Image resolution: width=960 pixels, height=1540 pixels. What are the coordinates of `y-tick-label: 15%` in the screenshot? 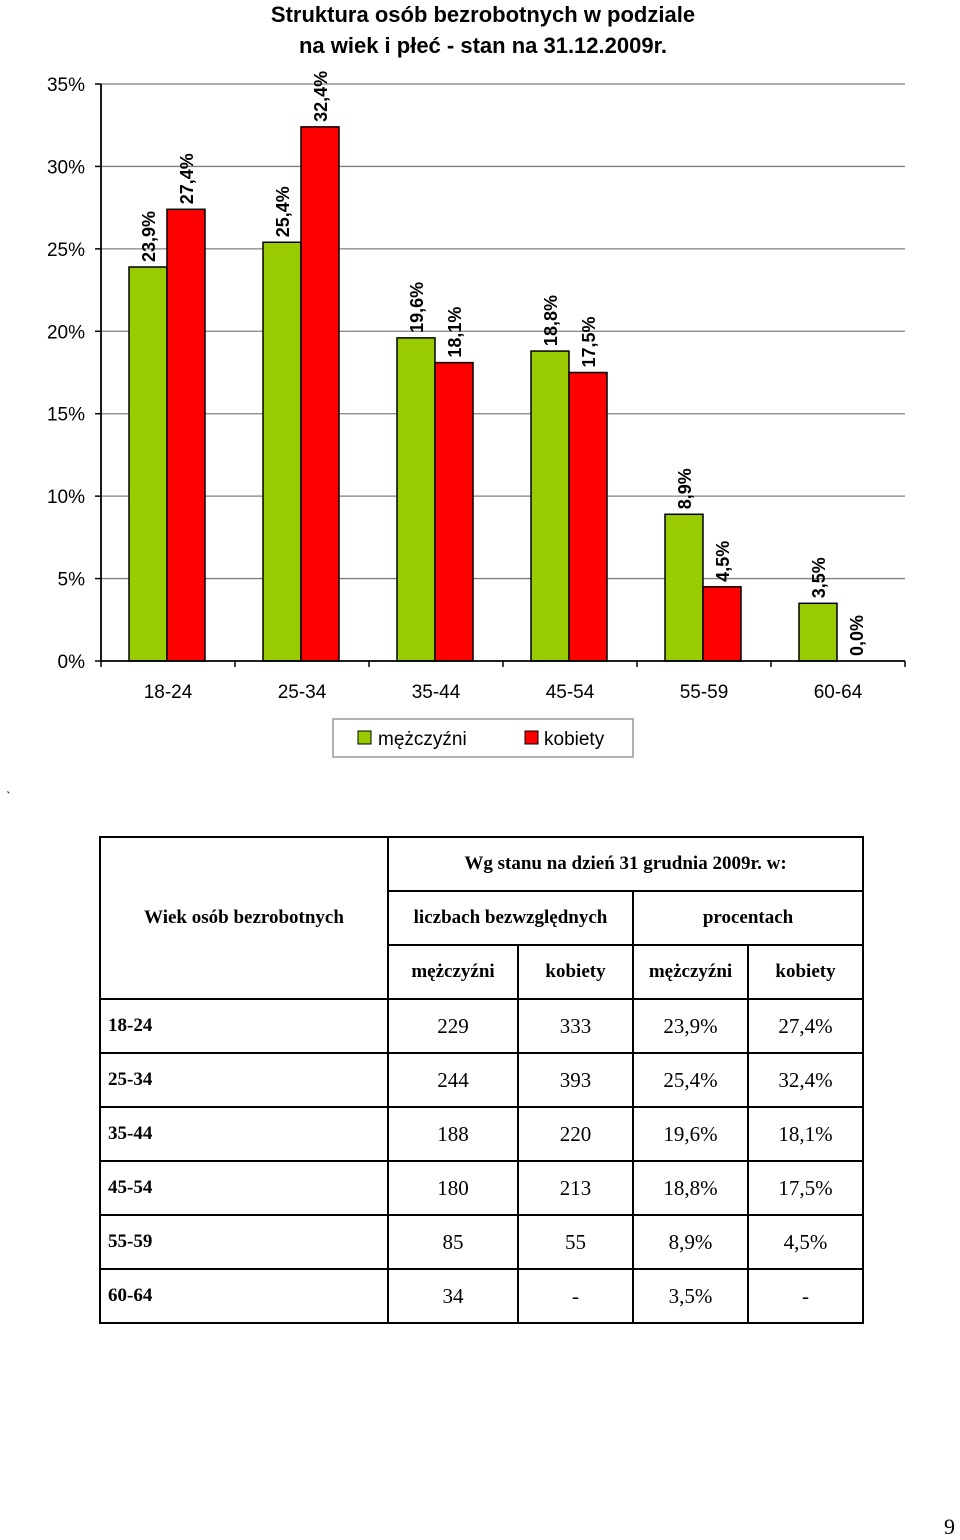 It's located at (66, 415).